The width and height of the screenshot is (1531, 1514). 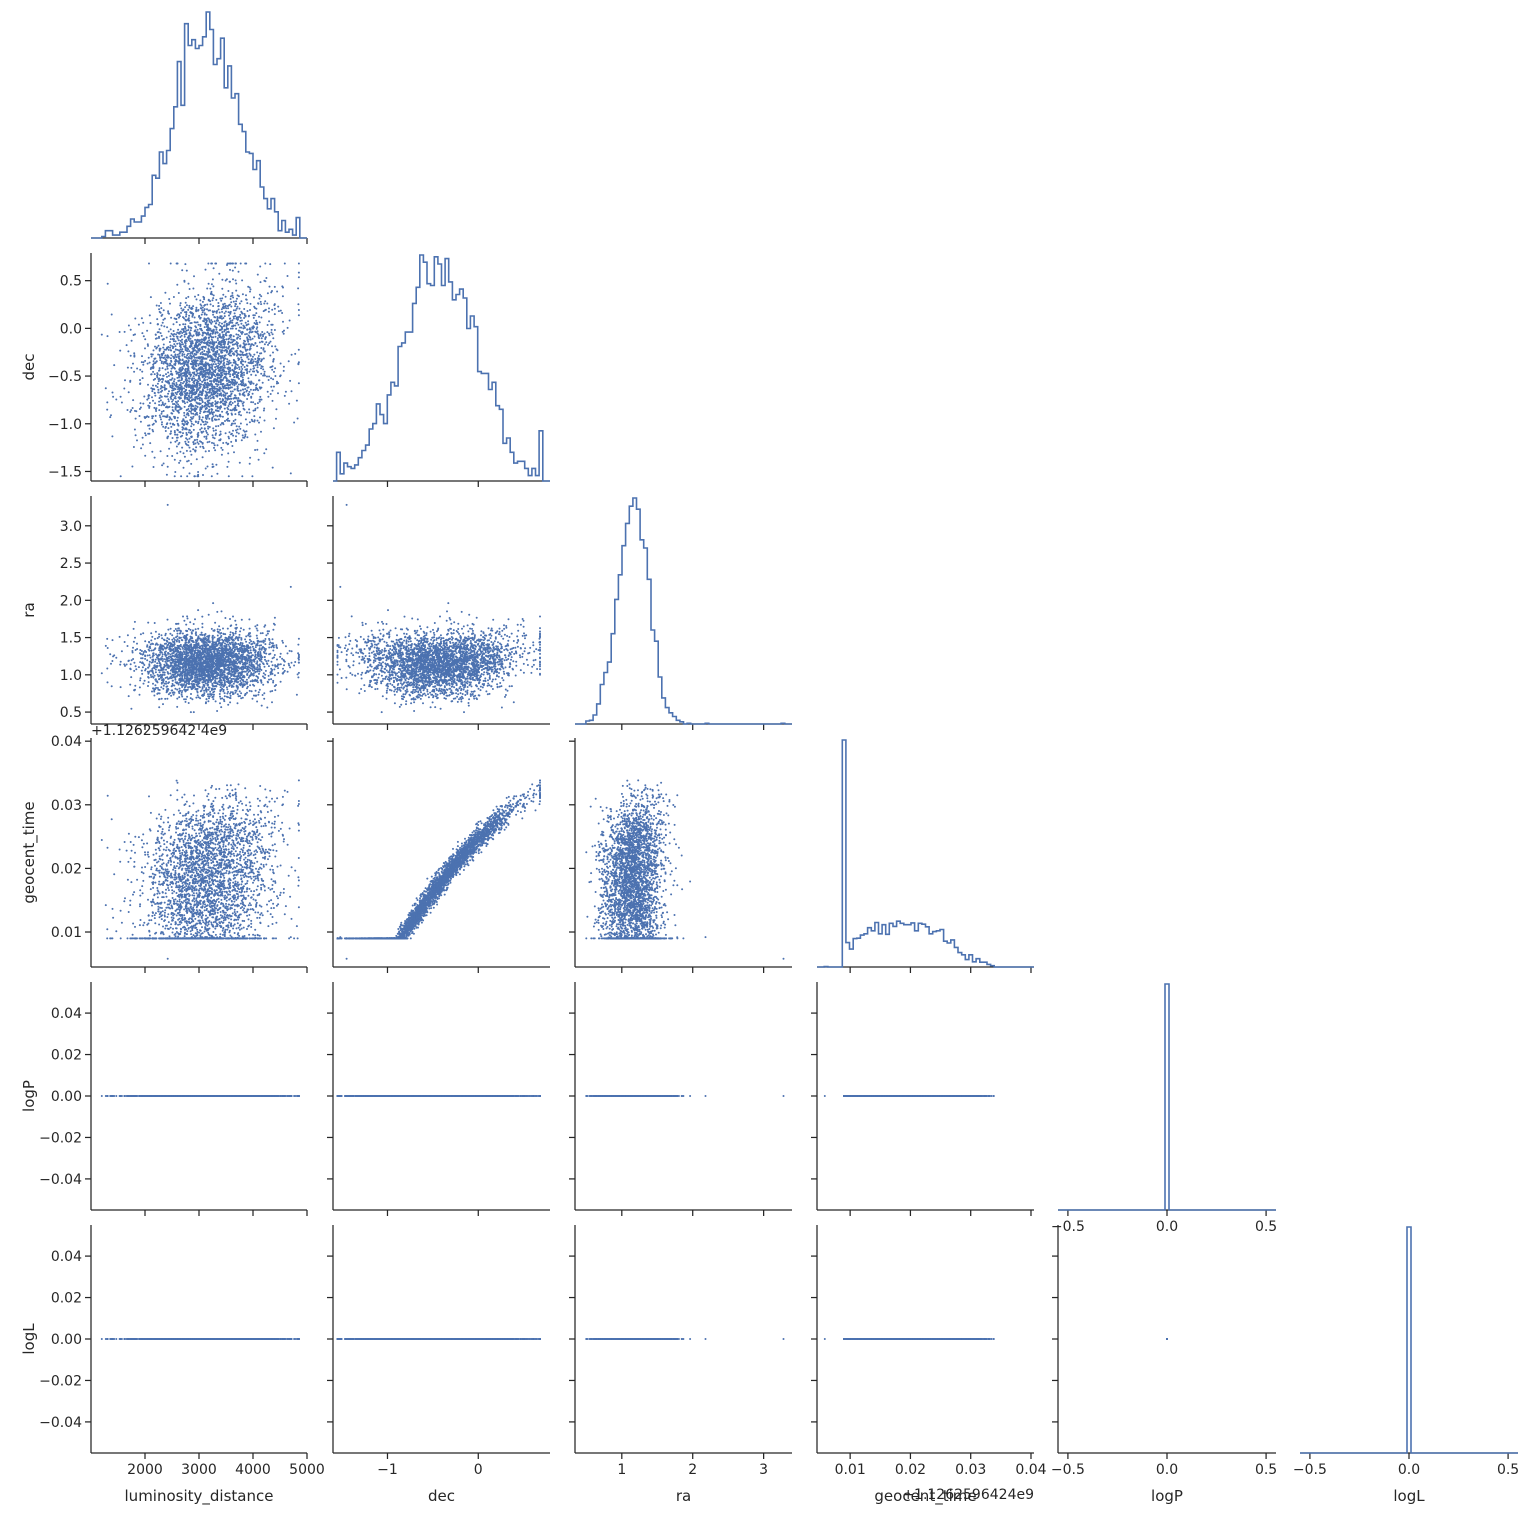 I want to click on histogram-step, so click(x=199, y=125).